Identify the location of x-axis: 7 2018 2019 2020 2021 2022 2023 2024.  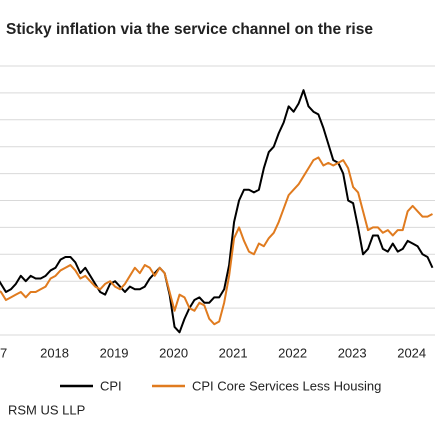
(213, 352).